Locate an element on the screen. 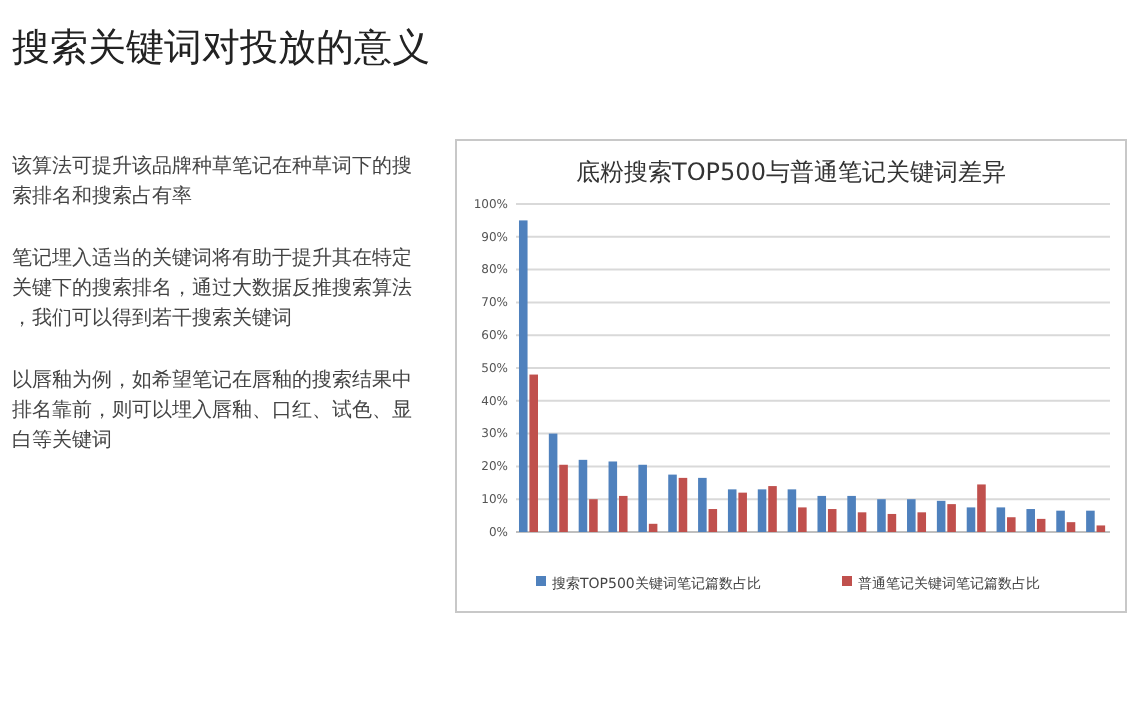 This screenshot has height=720, width=1140. chart-title: 底粉搜索TOP500与普通笔记关键词差异 is located at coordinates (791, 172).